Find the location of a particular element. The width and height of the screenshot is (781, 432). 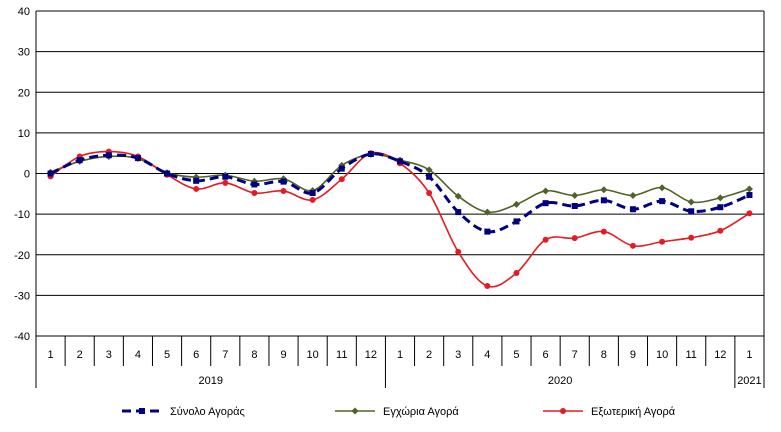

legend-label: Εξωτερική Αγορά is located at coordinates (633, 412).